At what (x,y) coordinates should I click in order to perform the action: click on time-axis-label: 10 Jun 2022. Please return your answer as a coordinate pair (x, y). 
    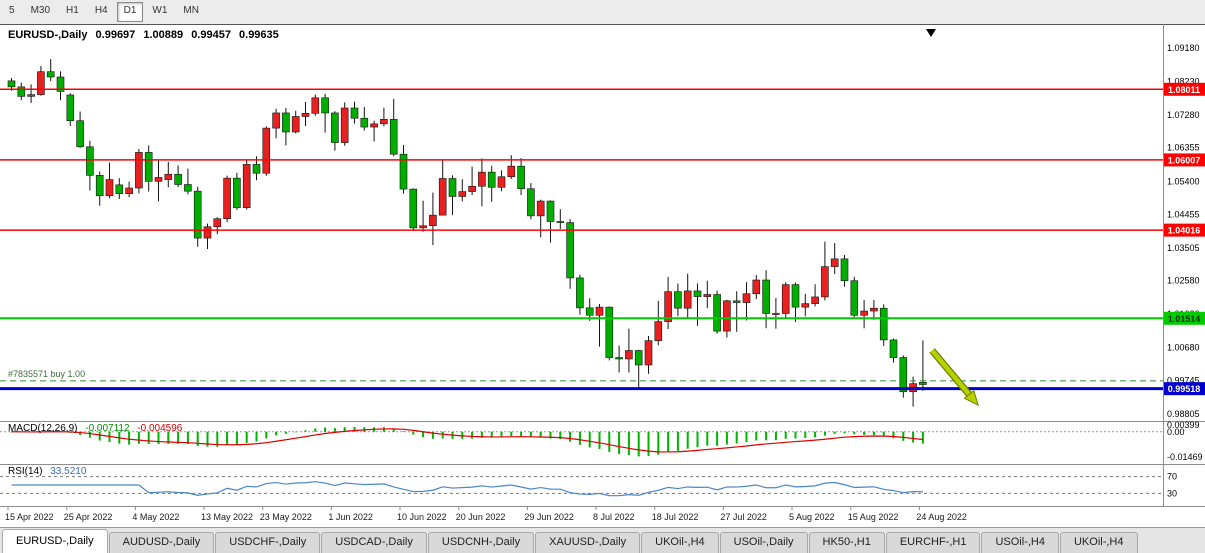
    Looking at the image, I should click on (422, 517).